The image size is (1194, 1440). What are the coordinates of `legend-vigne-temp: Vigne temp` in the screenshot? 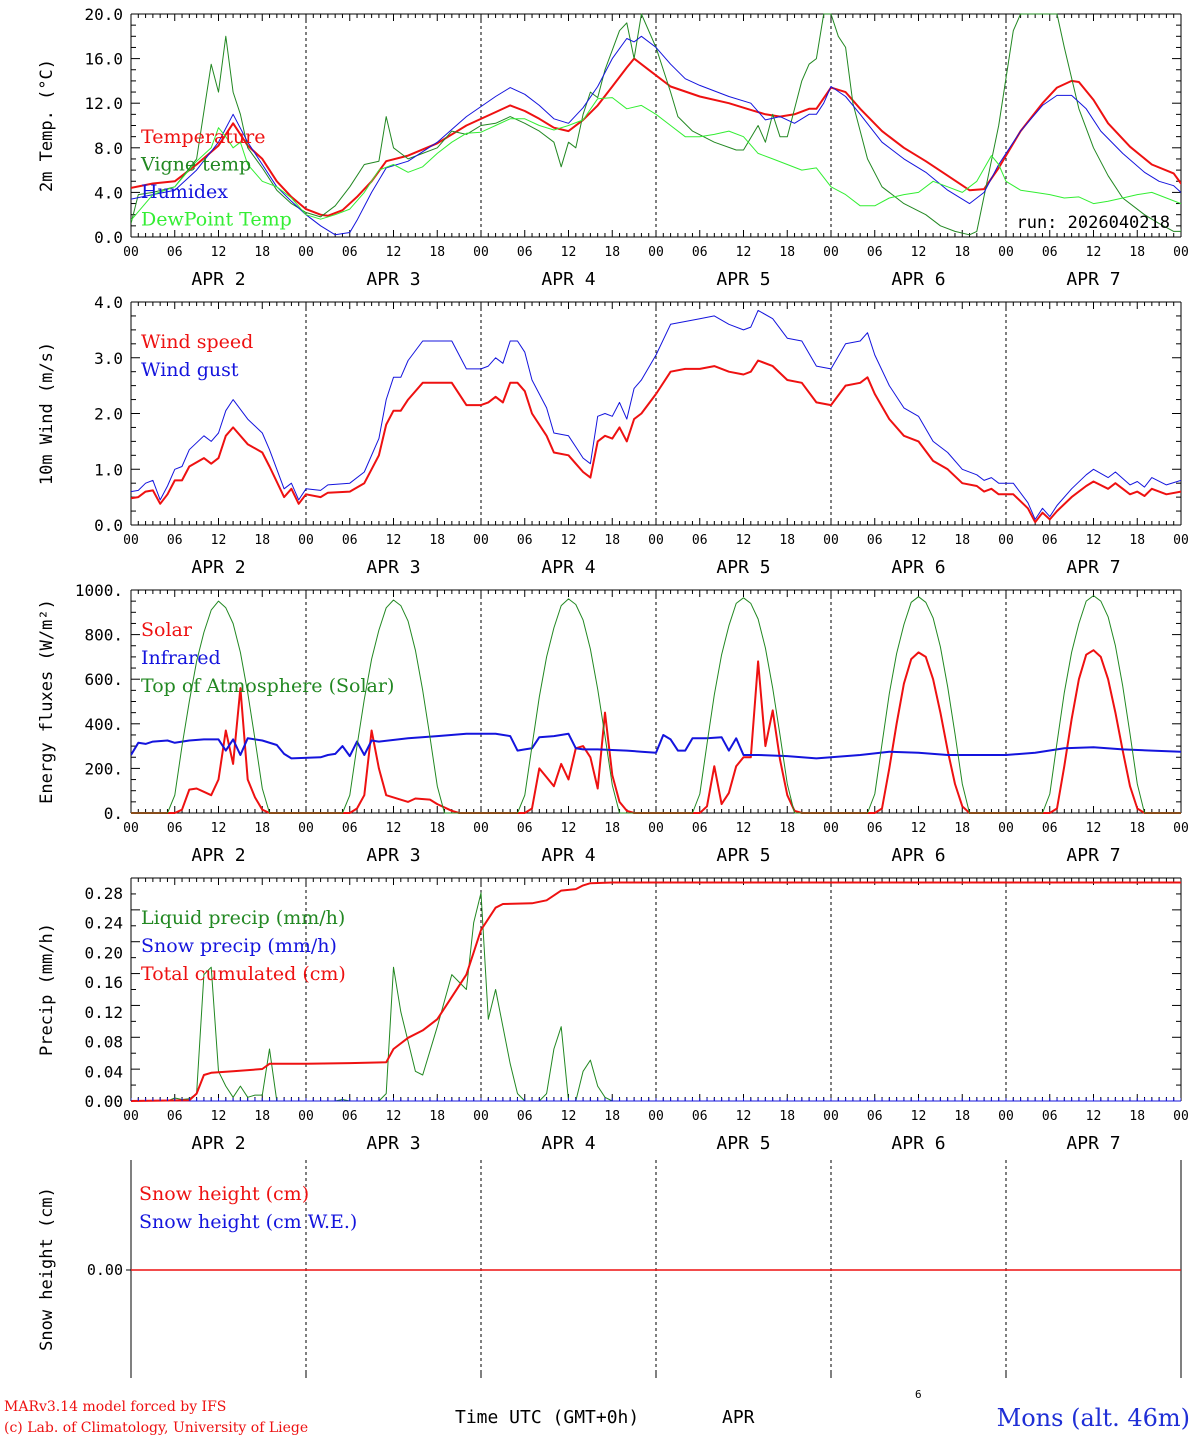 It's located at (195, 165).